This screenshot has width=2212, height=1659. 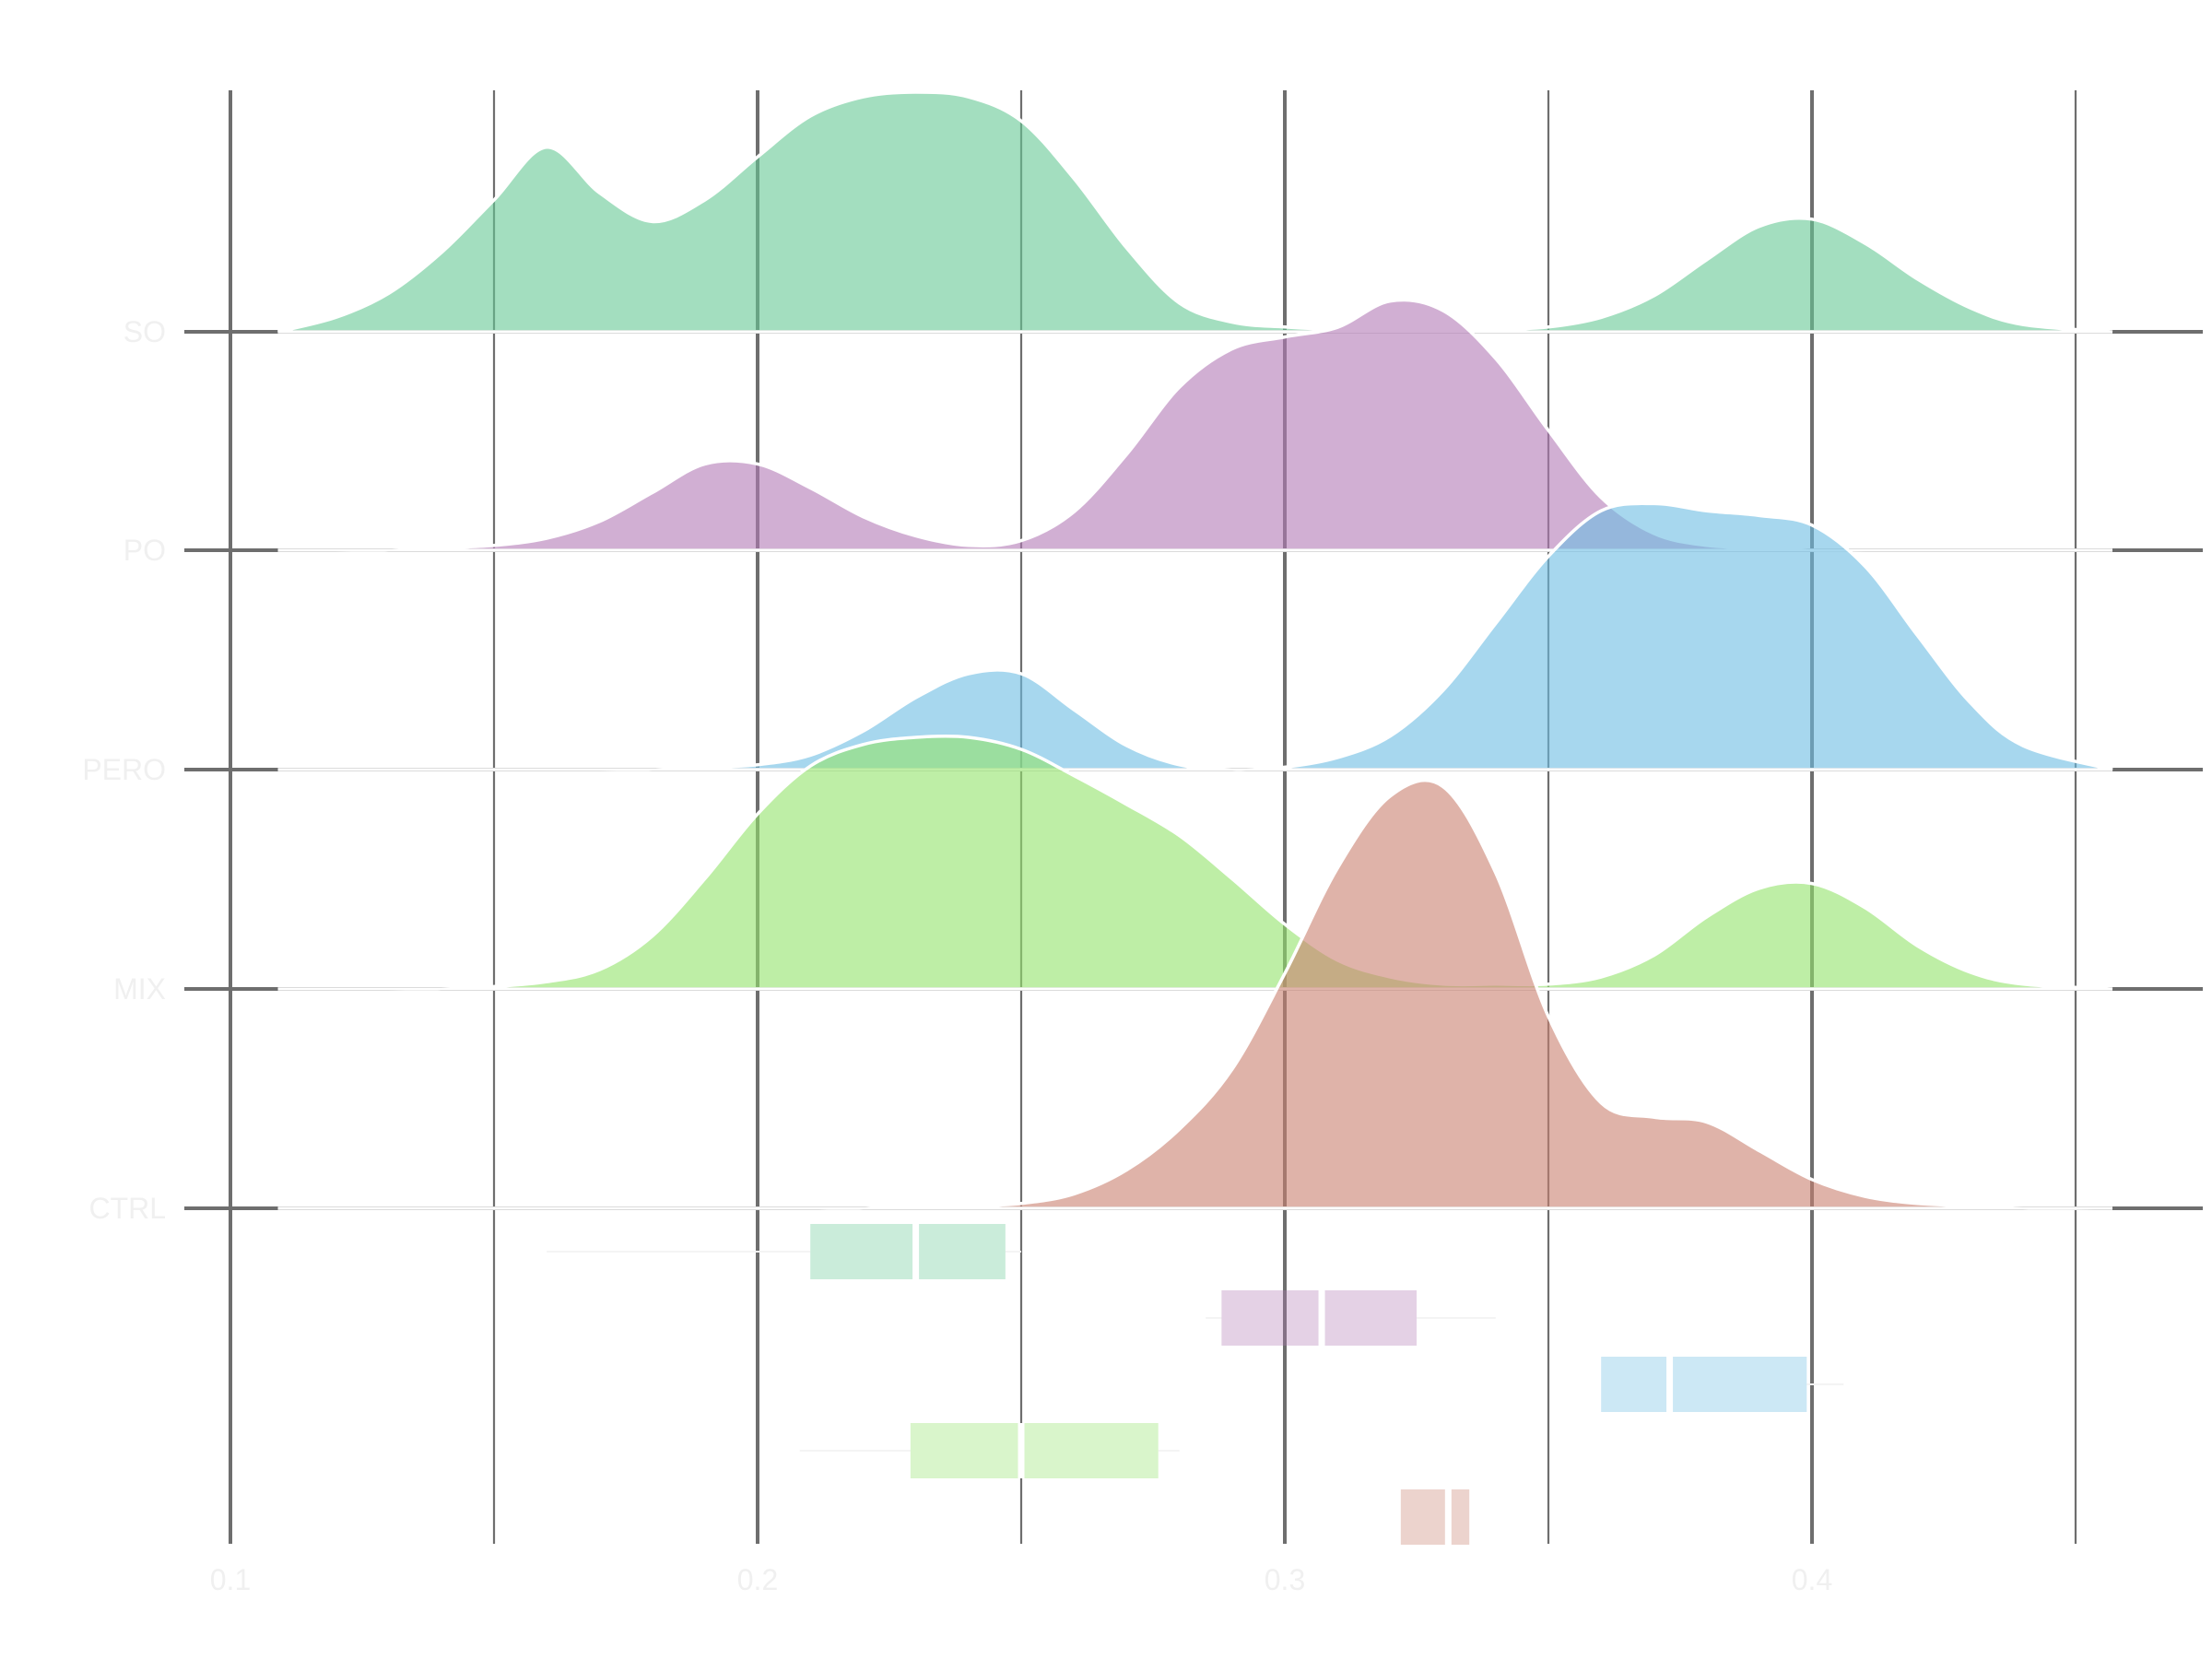 I want to click on x-tick-label-0.3: 0.3, so click(x=1285, y=1579).